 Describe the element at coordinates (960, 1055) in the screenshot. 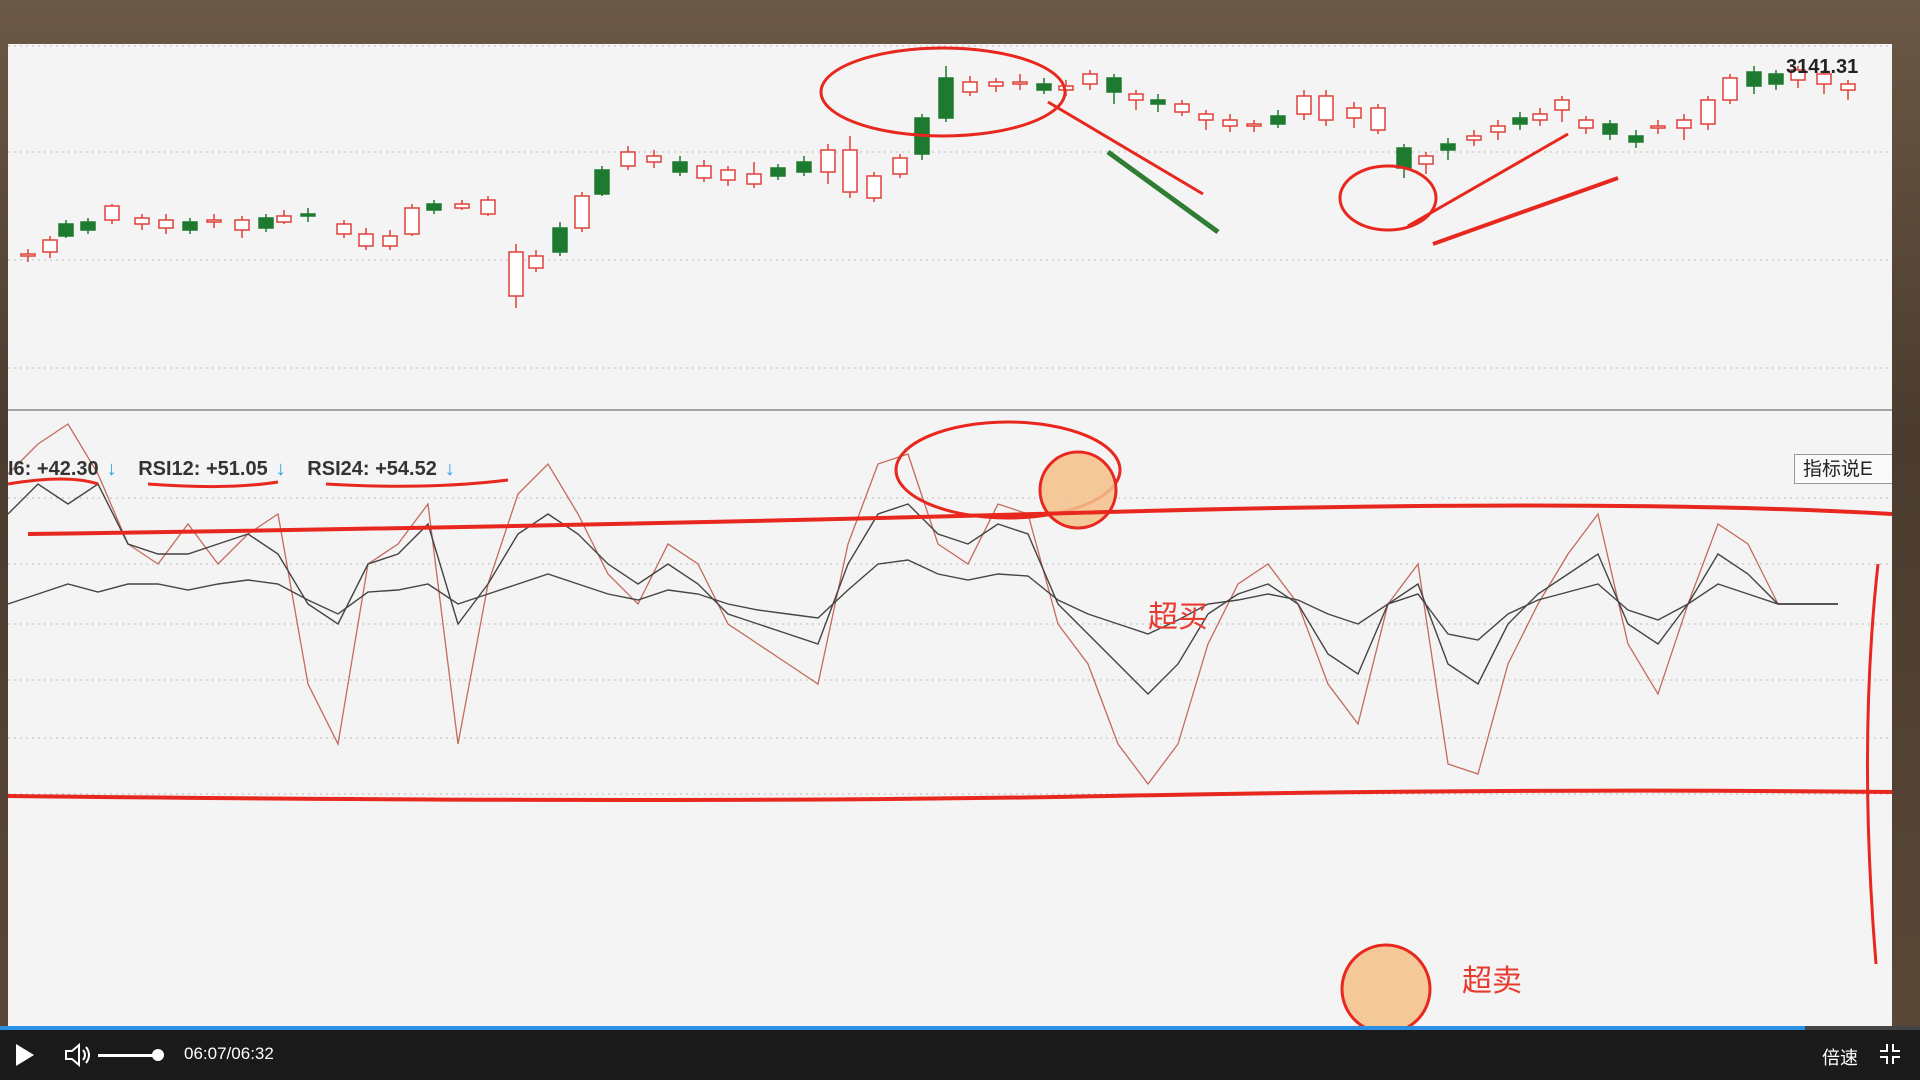

I see `player-controls: 06:07/06:32 倍速` at that location.